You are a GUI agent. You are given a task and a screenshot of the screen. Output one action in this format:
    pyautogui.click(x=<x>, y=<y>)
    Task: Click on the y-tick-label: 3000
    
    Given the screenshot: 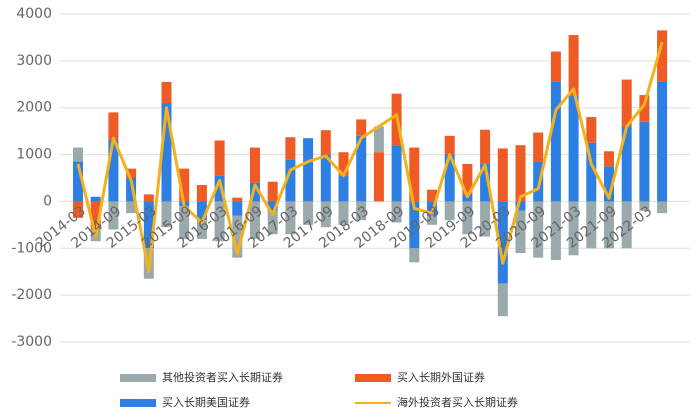 What is the action you would take?
    pyautogui.click(x=34, y=61)
    